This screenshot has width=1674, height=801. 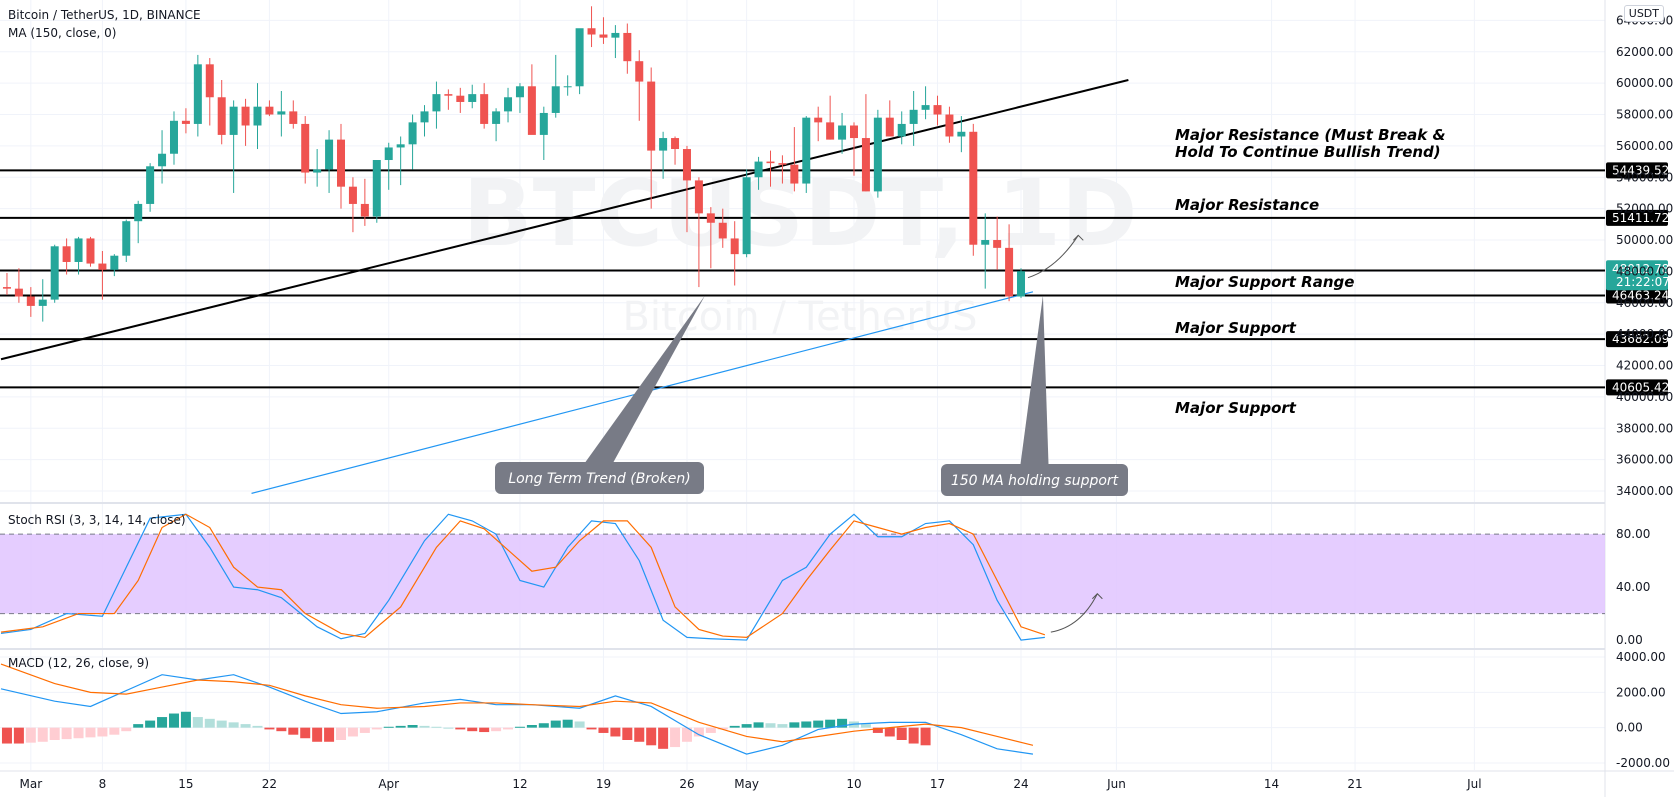 What do you see at coordinates (104, 15) in the screenshot?
I see `symbol-title: Bitcoin / TetherUS, 1D, BINANCE` at bounding box center [104, 15].